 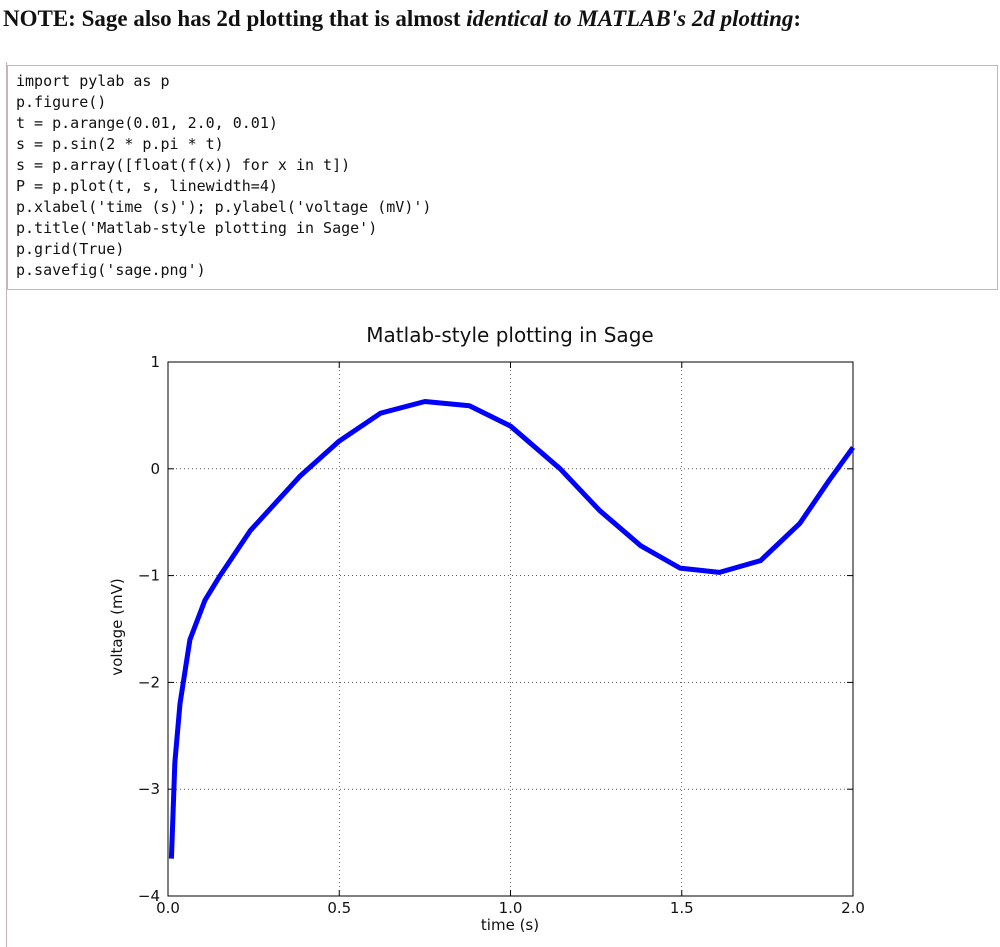 What do you see at coordinates (93, 81) in the screenshot?
I see `code-line: import pylab as p` at bounding box center [93, 81].